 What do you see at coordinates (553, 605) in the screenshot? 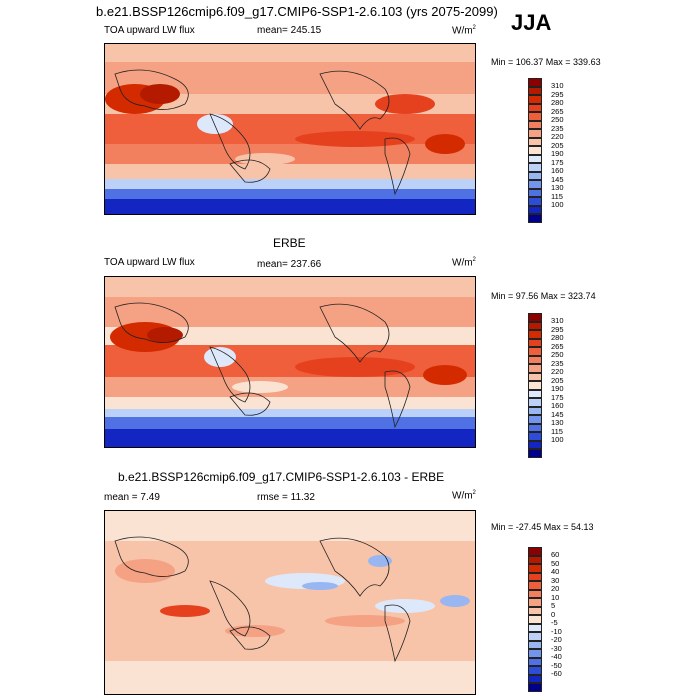
I see `colorbar-tick-label: 5` at bounding box center [553, 605].